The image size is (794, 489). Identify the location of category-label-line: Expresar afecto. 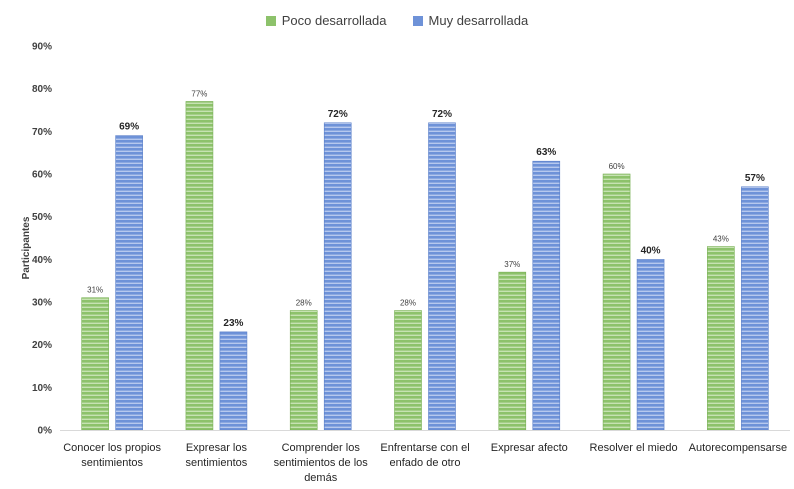
(529, 448).